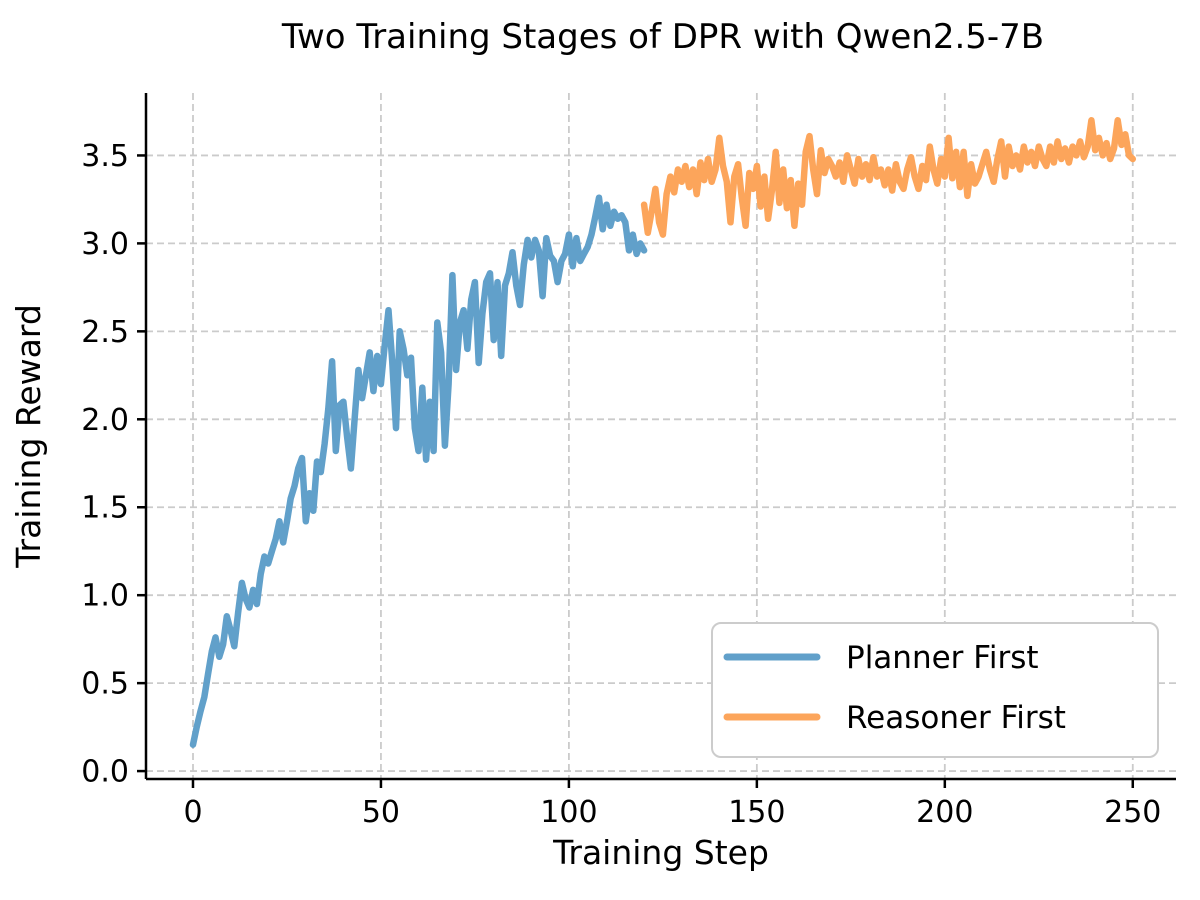 The width and height of the screenshot is (1200, 900). Describe the element at coordinates (192, 812) in the screenshot. I see `x-tick-label: 0` at that location.